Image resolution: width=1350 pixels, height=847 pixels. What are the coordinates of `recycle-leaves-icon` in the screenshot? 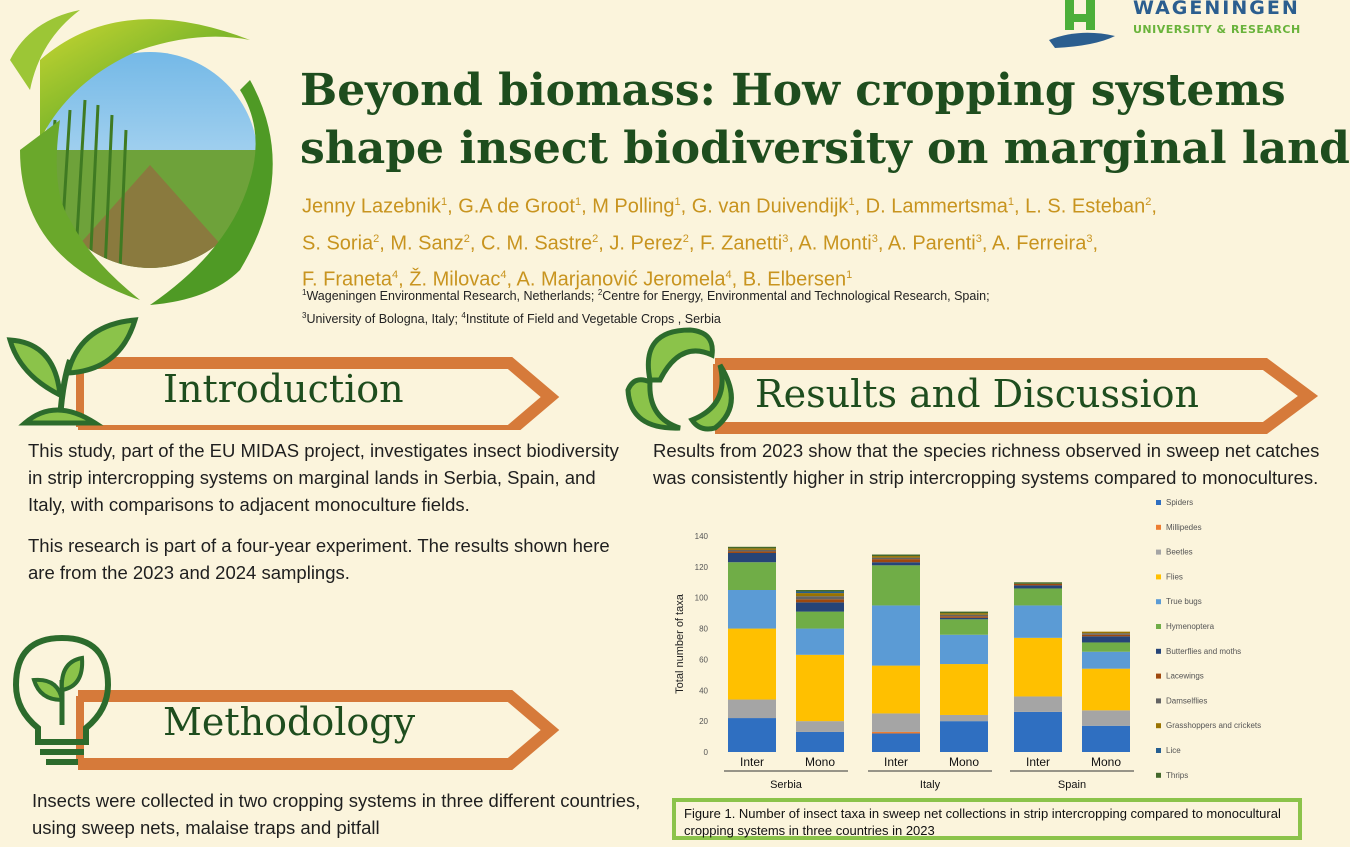 It's located at (679, 379).